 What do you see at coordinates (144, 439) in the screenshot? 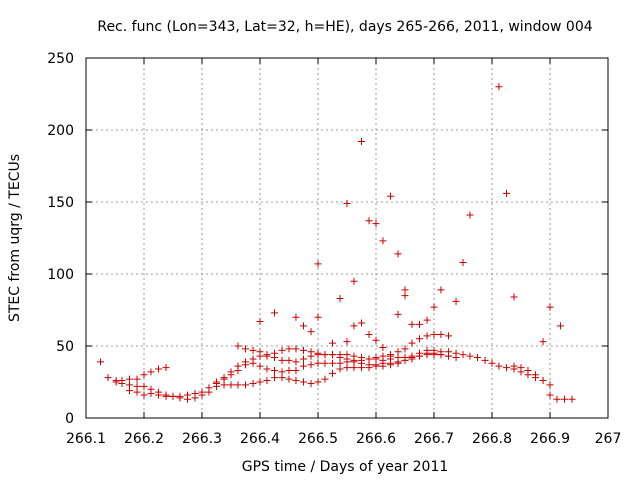
I see `x-tick-label: 266.2` at bounding box center [144, 439].